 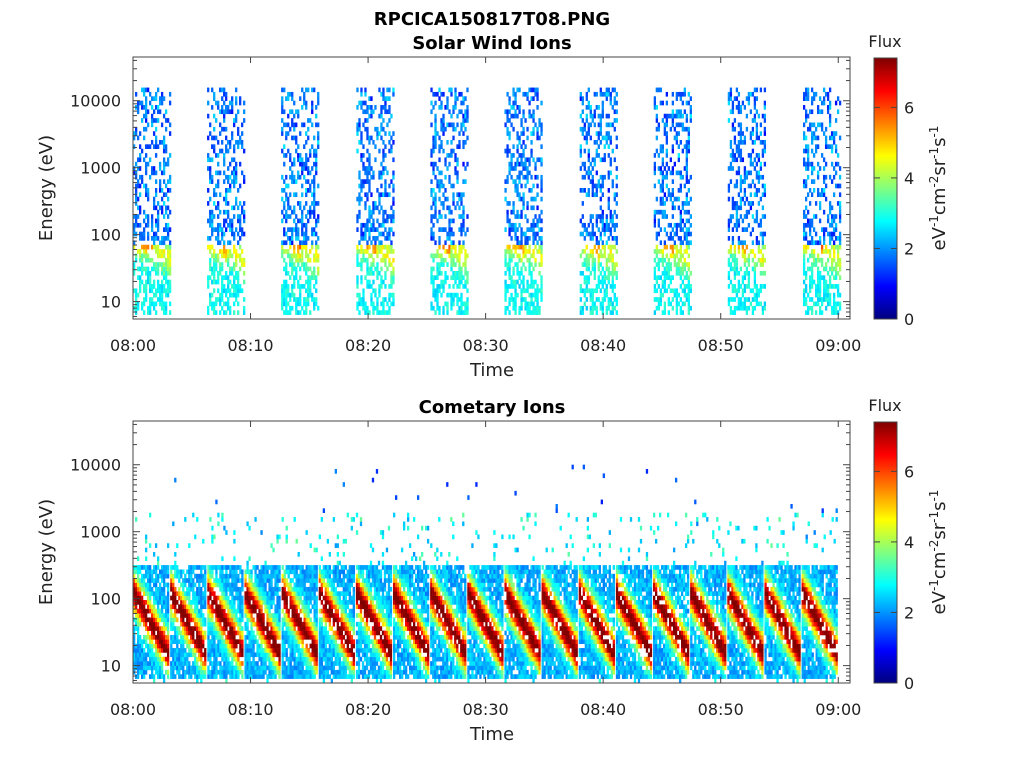 I want to click on x-axis-label: Time, so click(x=491, y=370).